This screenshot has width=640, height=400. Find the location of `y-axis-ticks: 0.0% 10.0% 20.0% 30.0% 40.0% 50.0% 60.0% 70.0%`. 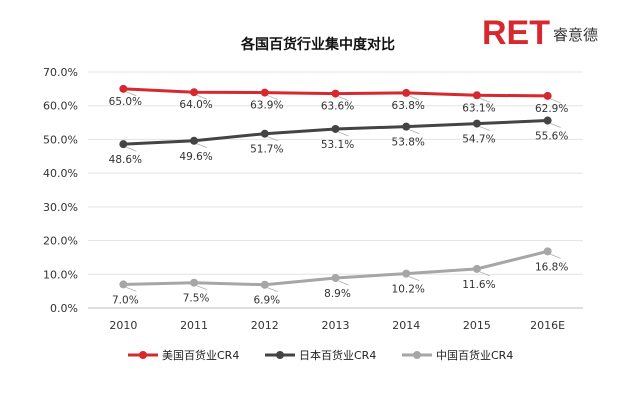

y-axis-ticks: 0.0% 10.0% 20.0% 30.0% 40.0% 50.0% 60.0% 70.0% is located at coordinates (60, 190).